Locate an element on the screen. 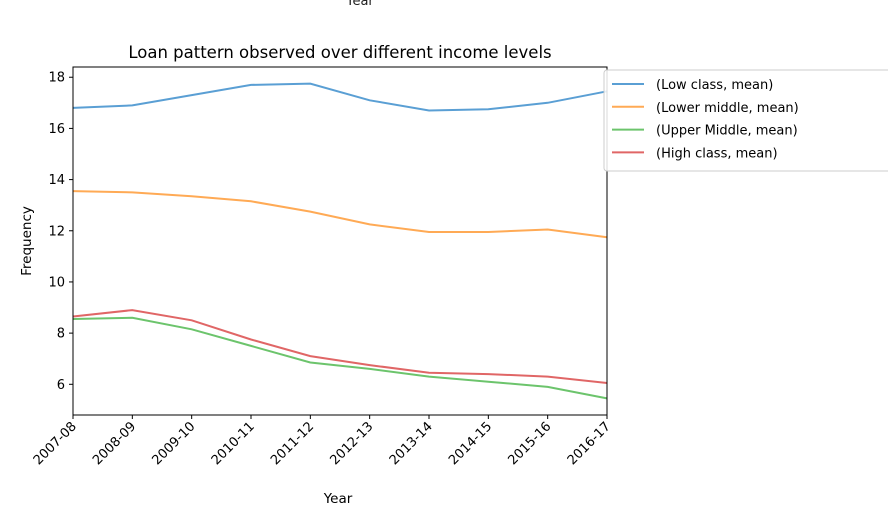  x-tick-label: 2016-17 is located at coordinates (589, 443).